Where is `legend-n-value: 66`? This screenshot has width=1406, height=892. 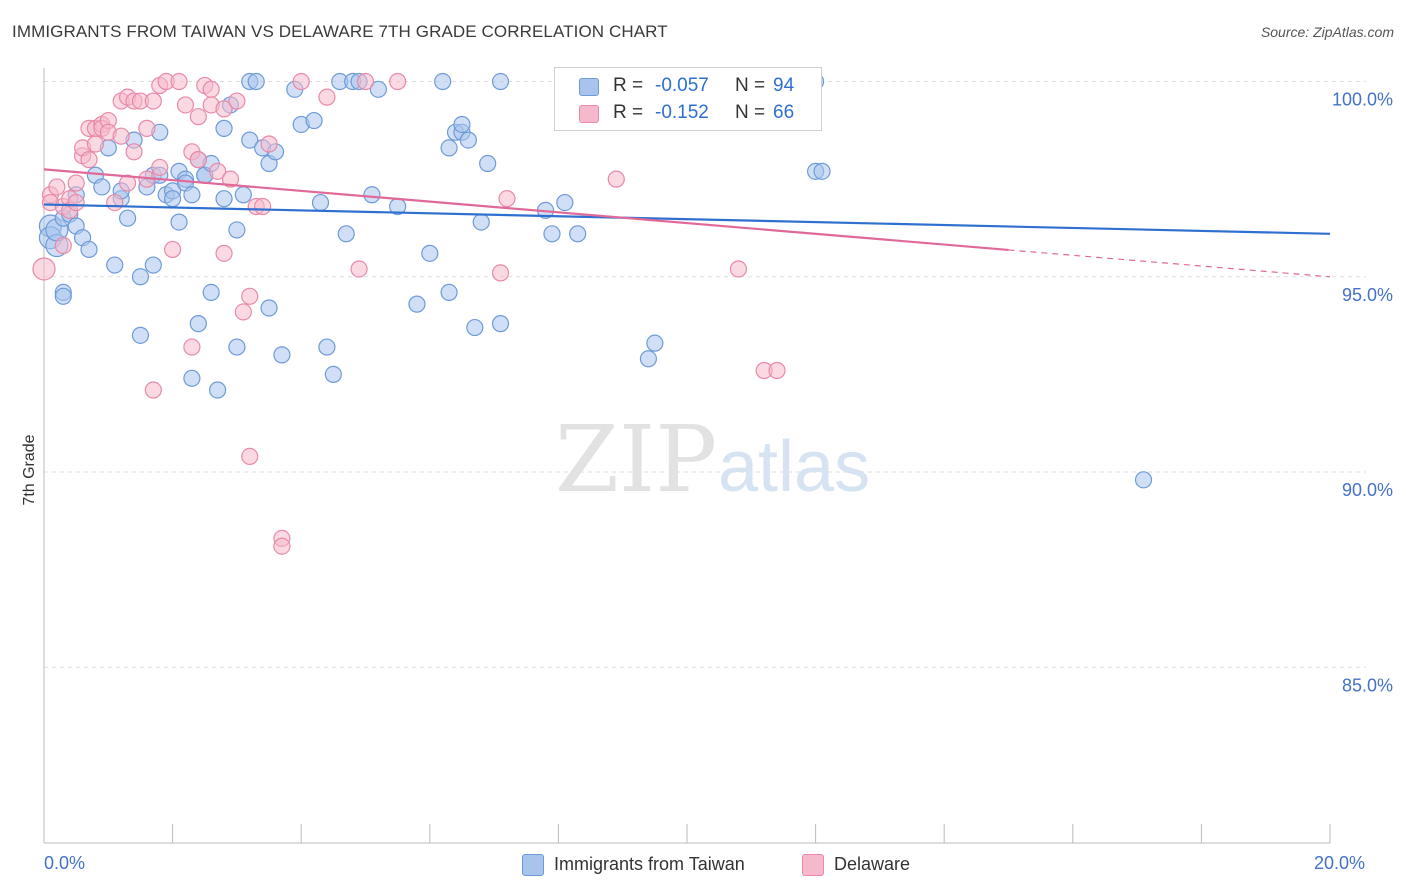 legend-n-value: 66 is located at coordinates (784, 112).